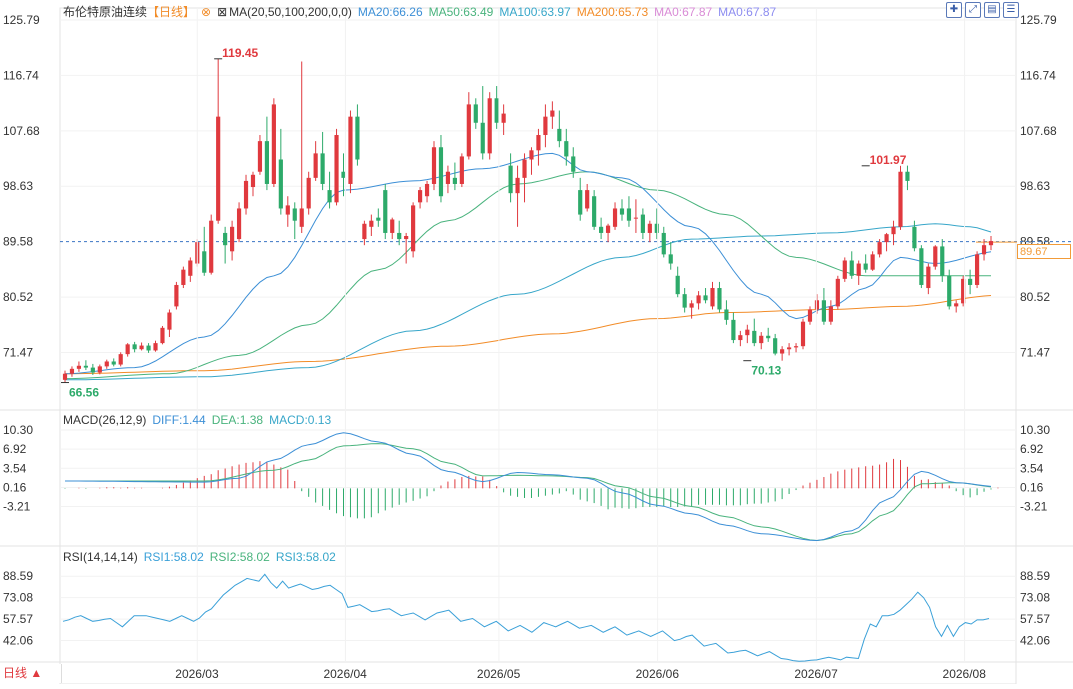  What do you see at coordinates (973, 10) in the screenshot?
I see `fullscreen-icon: ⤢` at bounding box center [973, 10].